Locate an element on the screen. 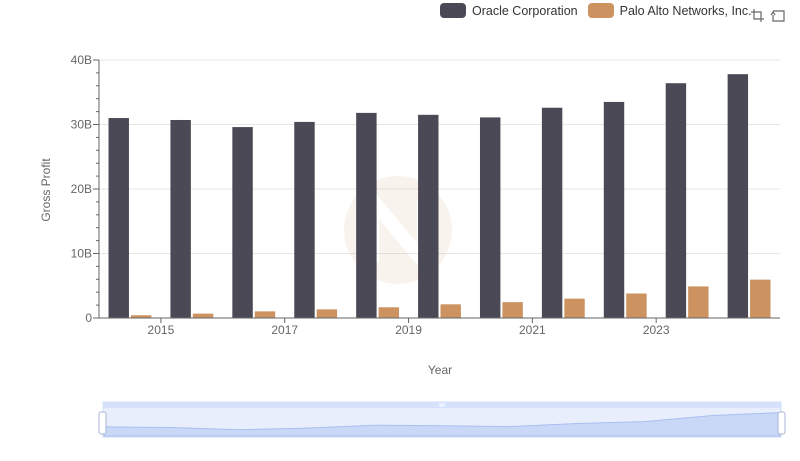 The image size is (800, 461). legend-swatch-oracle is located at coordinates (453, 10).